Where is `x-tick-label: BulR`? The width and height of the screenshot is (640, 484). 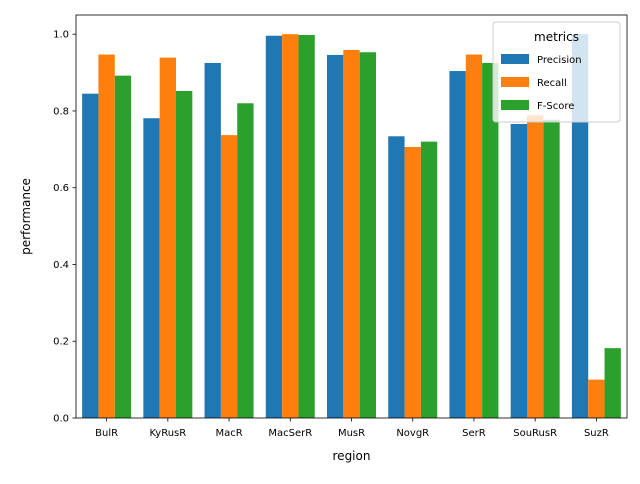
x-tick-label: BulR is located at coordinates (106, 433).